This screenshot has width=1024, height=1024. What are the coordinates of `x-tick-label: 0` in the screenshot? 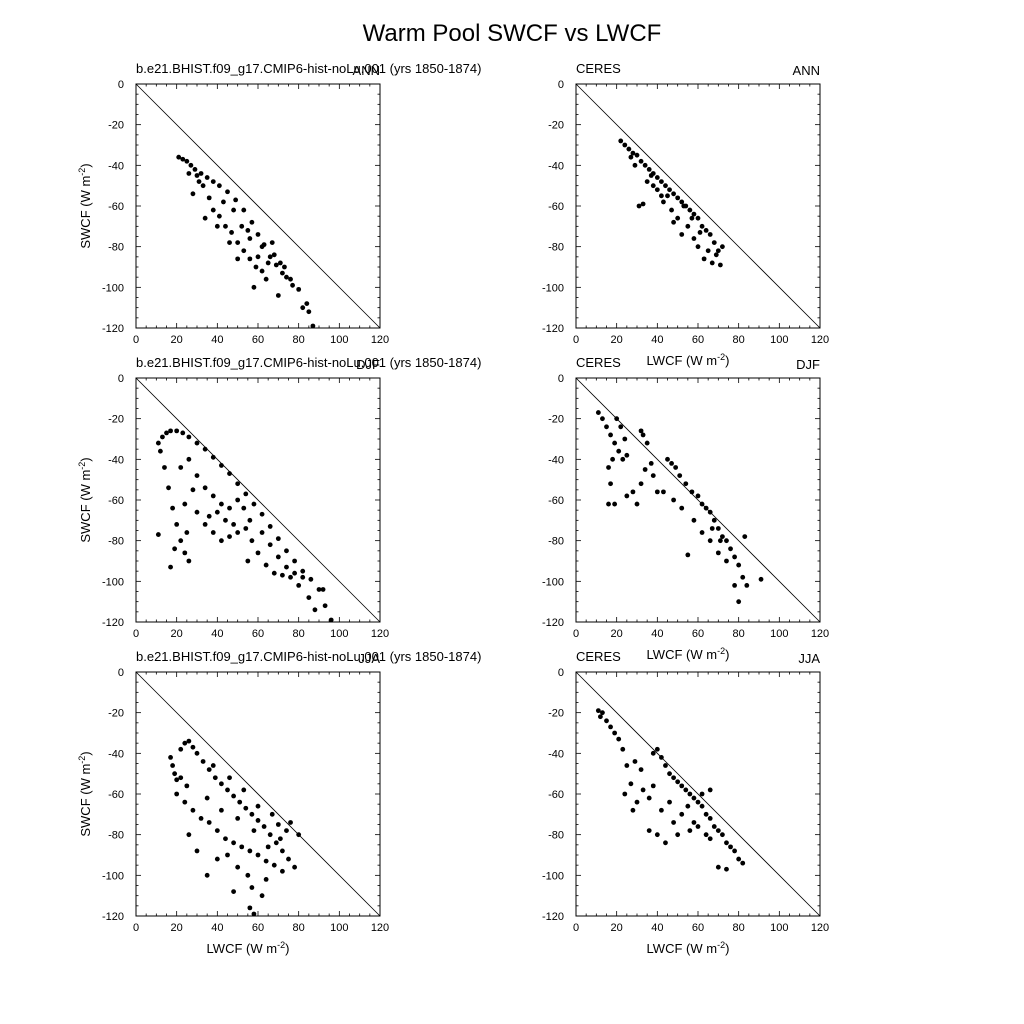 It's located at (576, 634).